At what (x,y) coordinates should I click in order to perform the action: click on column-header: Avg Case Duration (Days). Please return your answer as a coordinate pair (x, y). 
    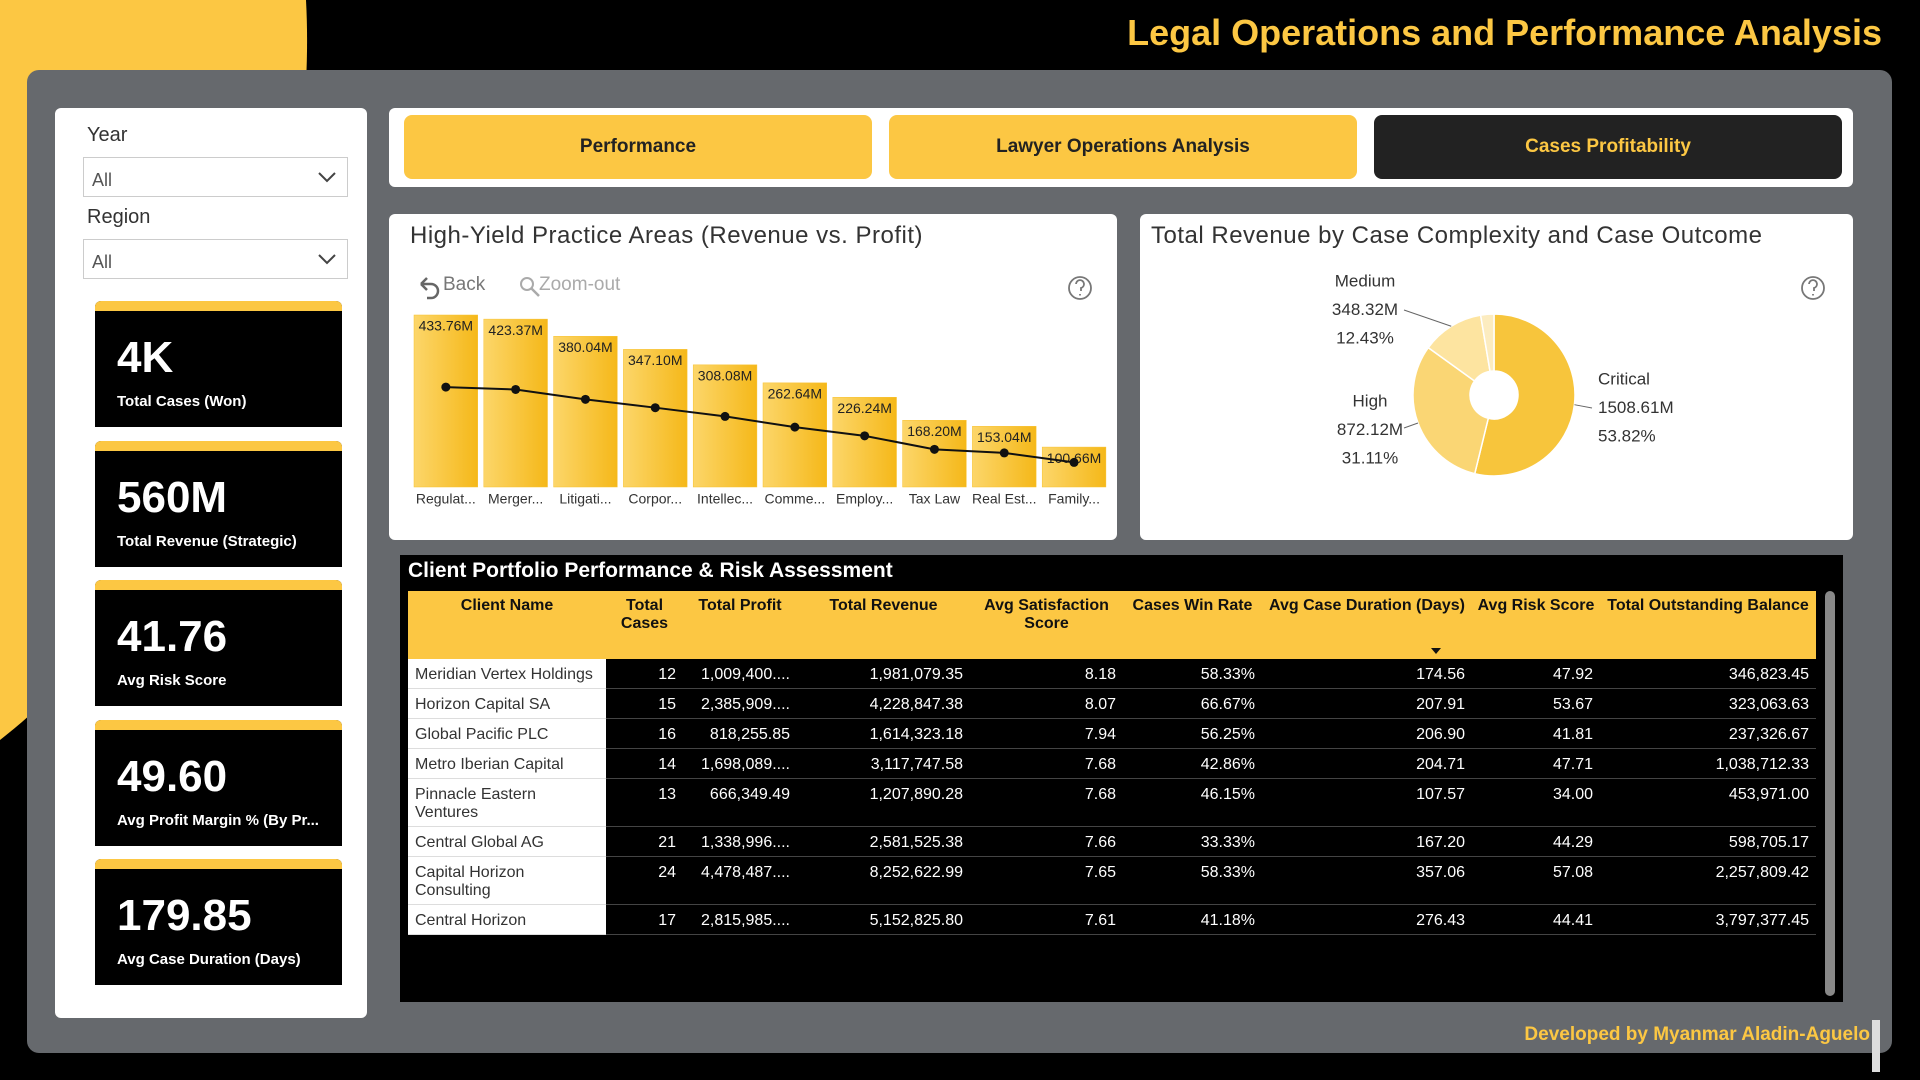
    Looking at the image, I should click on (1367, 625).